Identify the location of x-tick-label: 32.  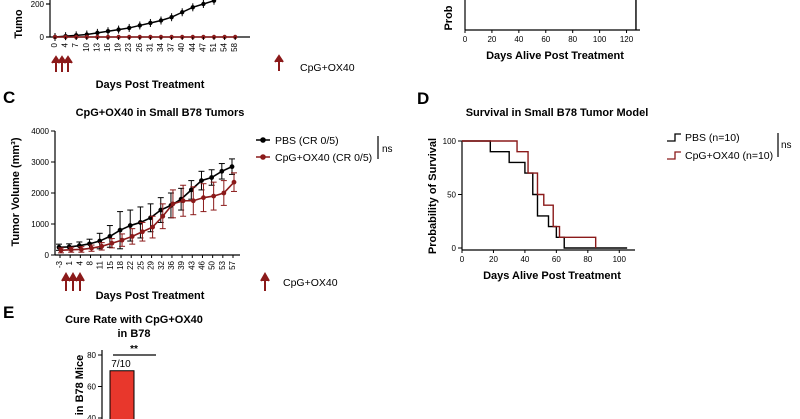
(161, 264).